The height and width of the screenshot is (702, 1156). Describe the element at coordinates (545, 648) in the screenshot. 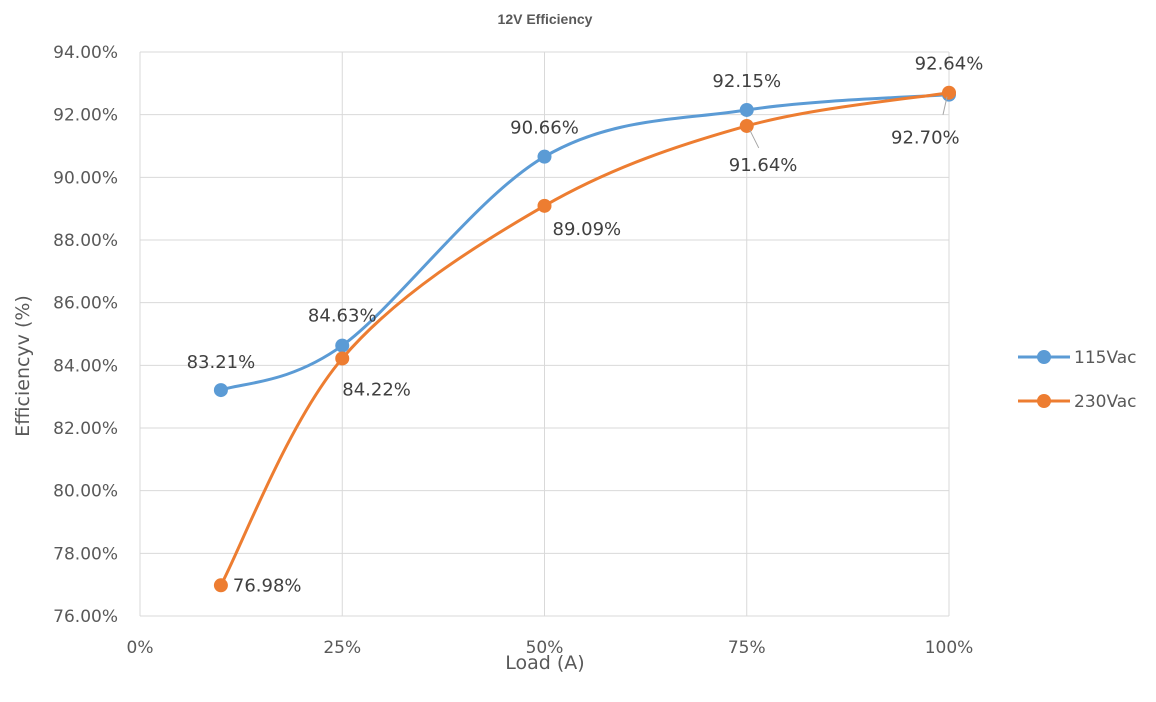

I see `x-tick-label: 50%` at that location.